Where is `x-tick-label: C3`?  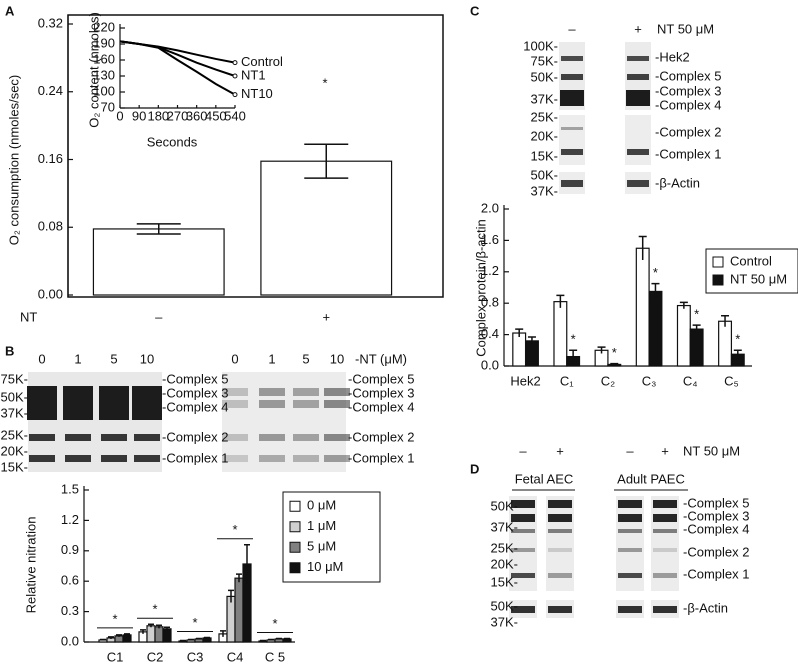
x-tick-label: C3 is located at coordinates (195, 656).